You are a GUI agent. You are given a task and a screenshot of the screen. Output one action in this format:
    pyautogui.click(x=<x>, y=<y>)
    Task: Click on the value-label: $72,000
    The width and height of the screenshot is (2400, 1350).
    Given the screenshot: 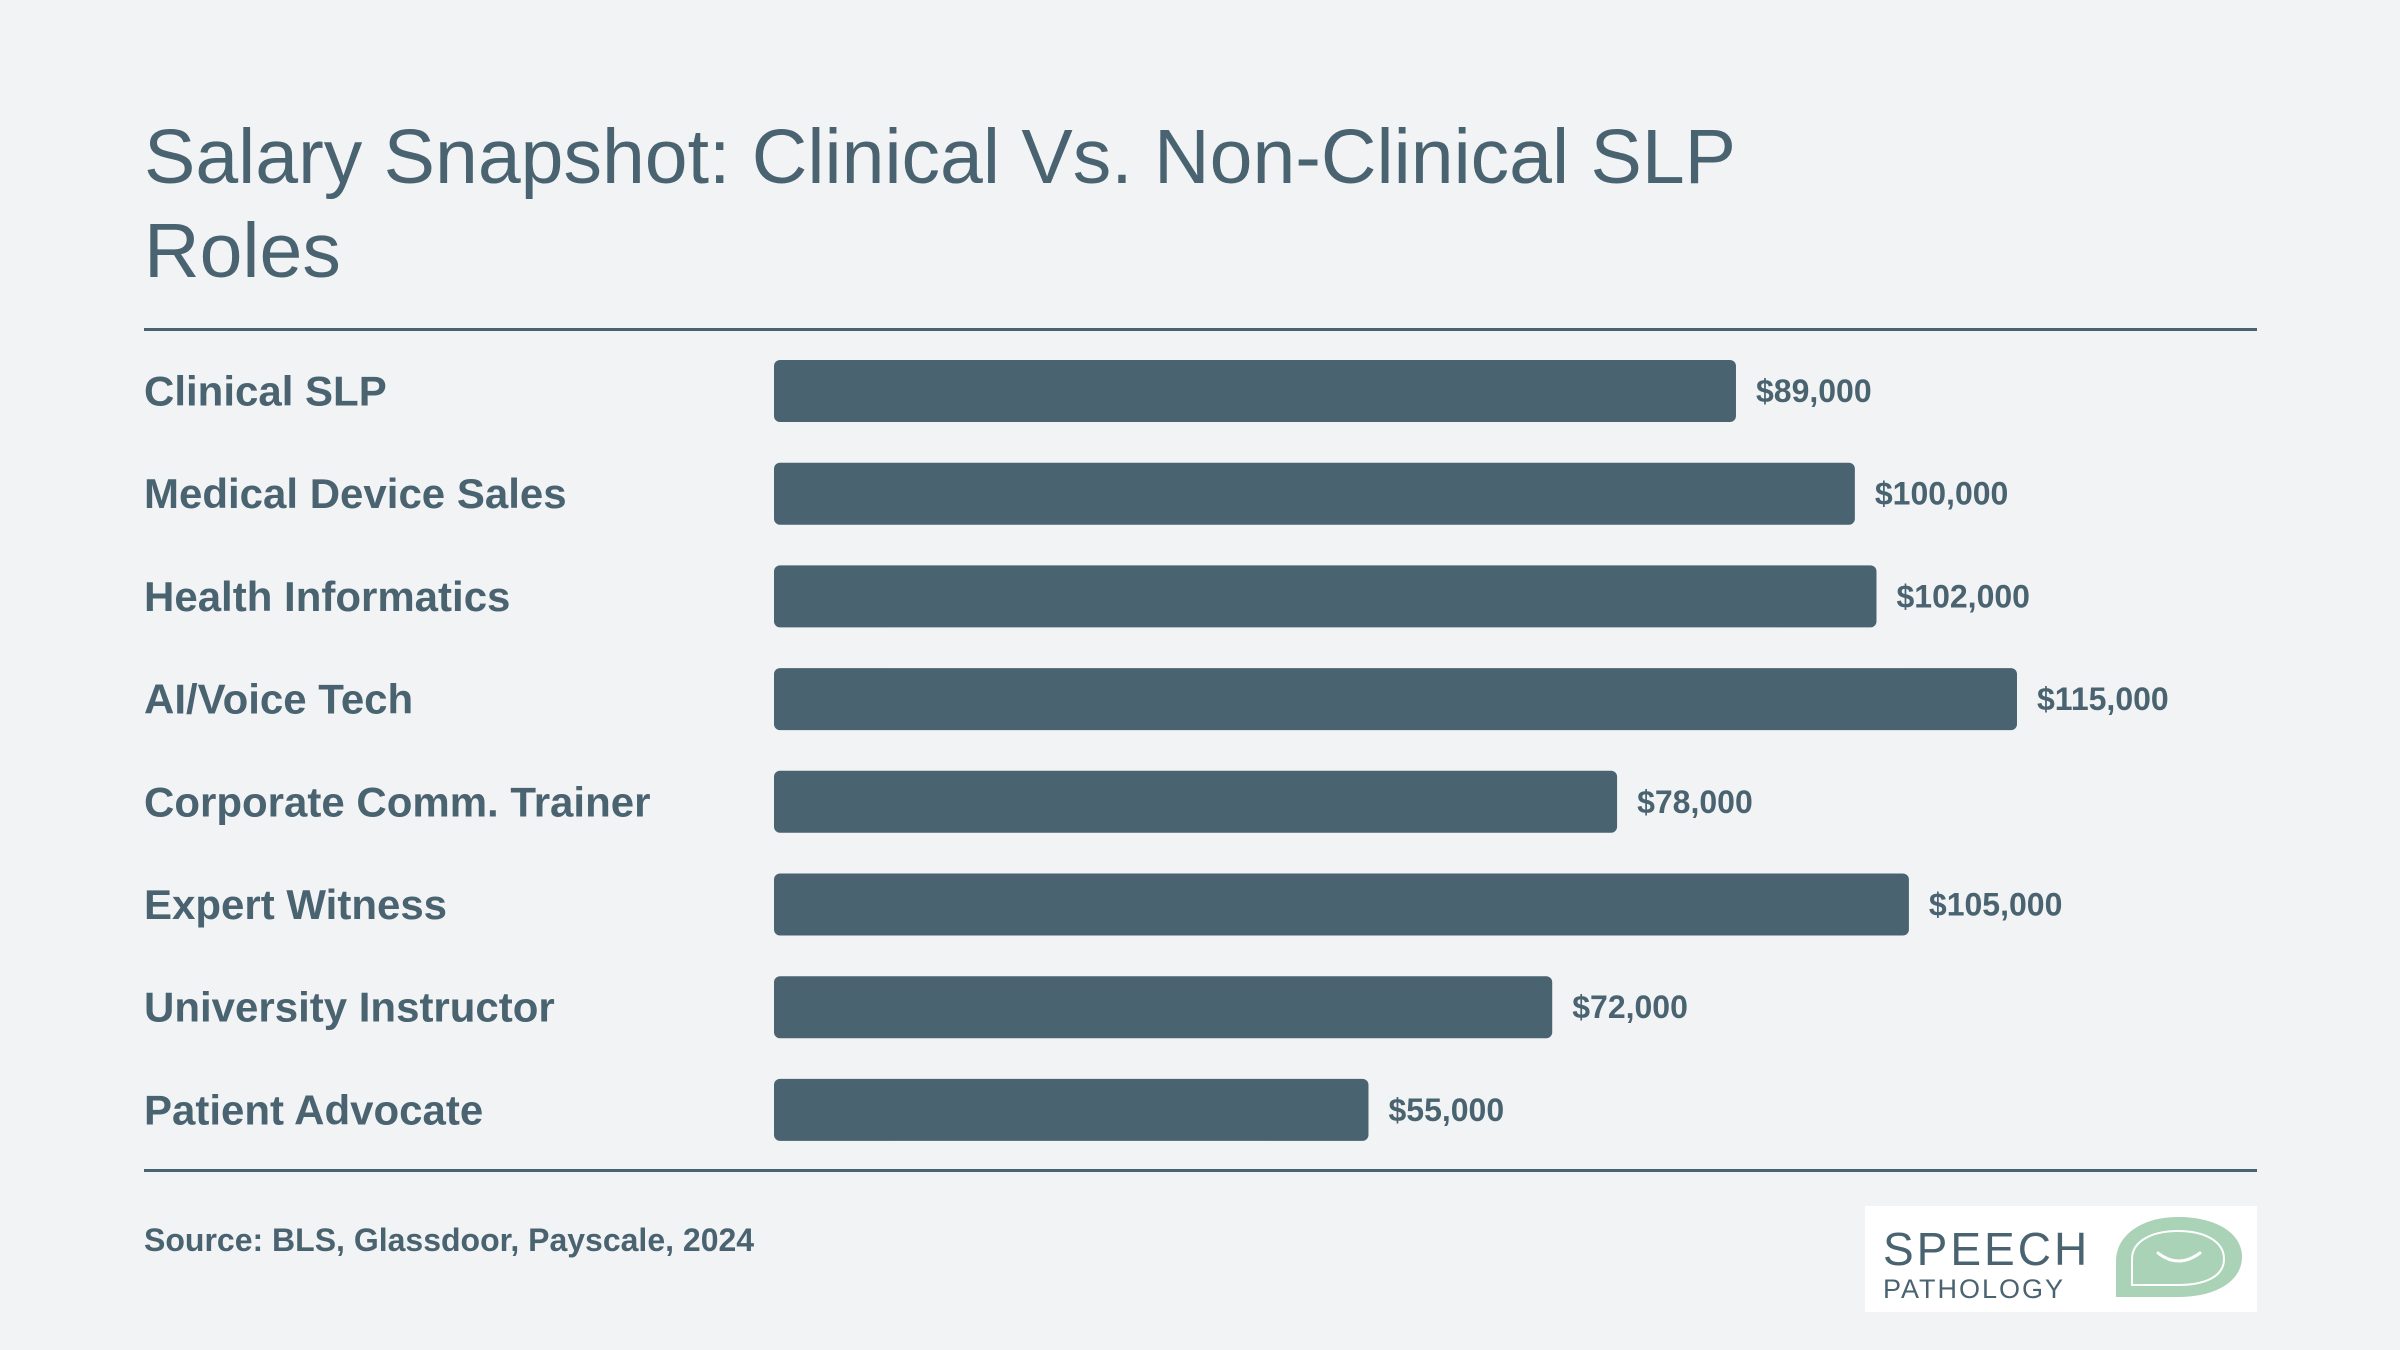 What is the action you would take?
    pyautogui.click(x=1630, y=1007)
    